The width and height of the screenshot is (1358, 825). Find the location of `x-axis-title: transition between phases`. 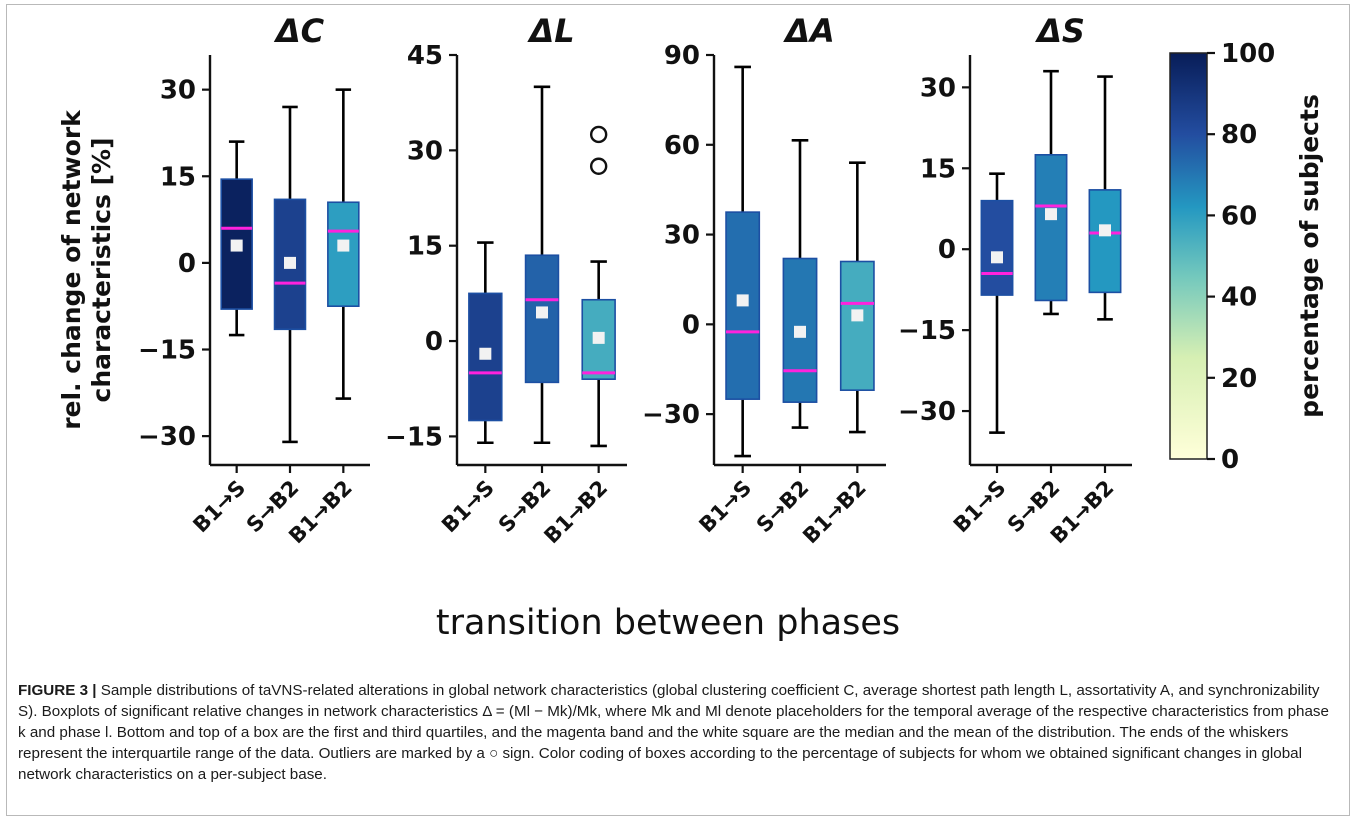

x-axis-title: transition between phases is located at coordinates (668, 623).